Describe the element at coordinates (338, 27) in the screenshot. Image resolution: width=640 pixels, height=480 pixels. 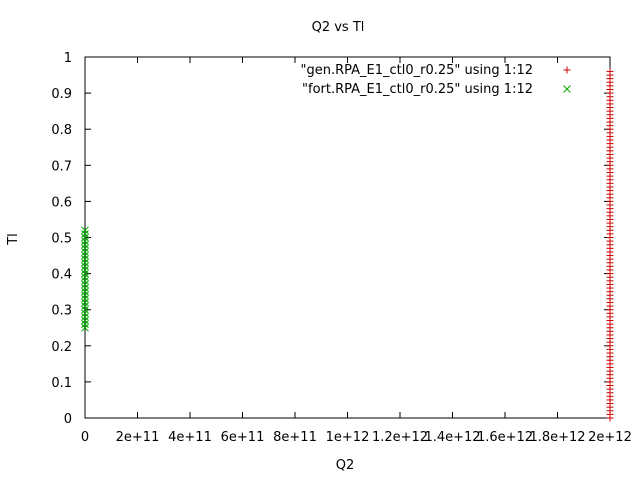
I see `chart-title: Q2 vs Tl` at that location.